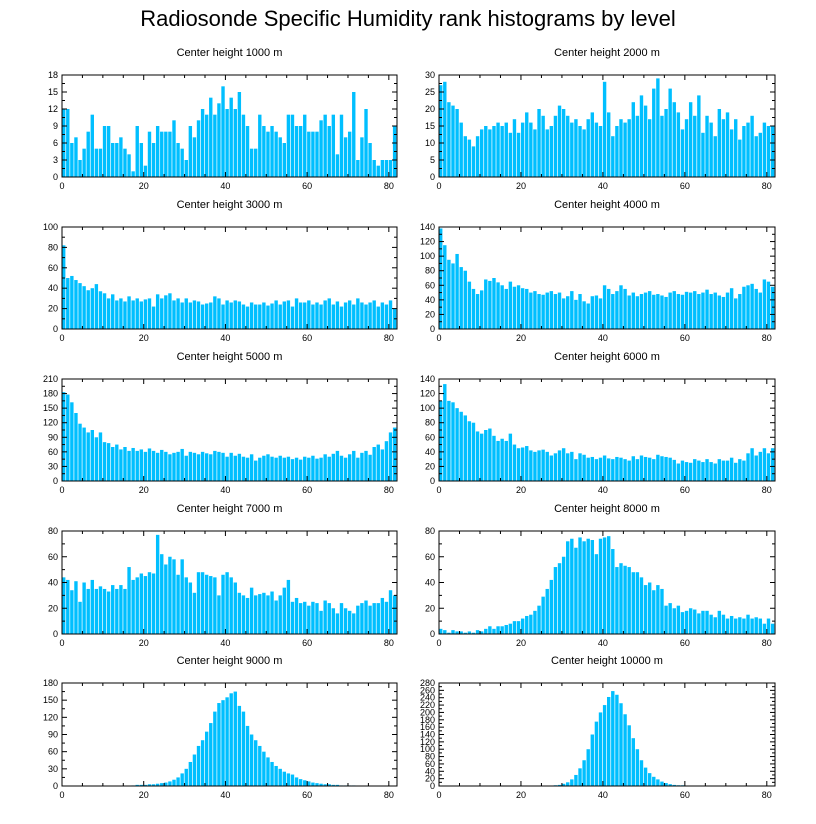  Describe the element at coordinates (53, 309) in the screenshot. I see `y-tick-label: 20` at that location.